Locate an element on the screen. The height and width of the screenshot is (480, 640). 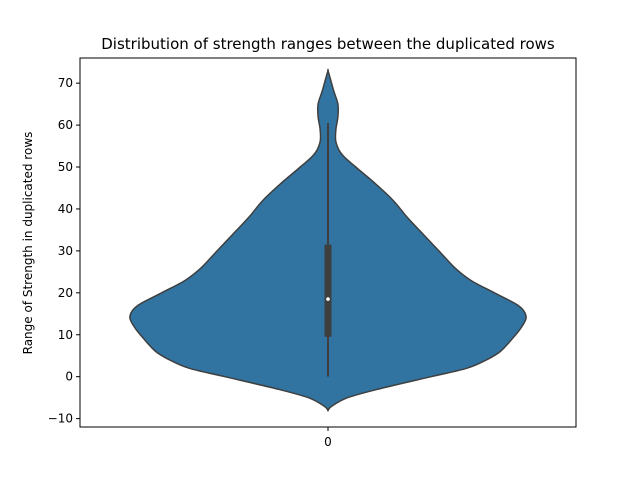
x-axis: 0 is located at coordinates (328, 438).